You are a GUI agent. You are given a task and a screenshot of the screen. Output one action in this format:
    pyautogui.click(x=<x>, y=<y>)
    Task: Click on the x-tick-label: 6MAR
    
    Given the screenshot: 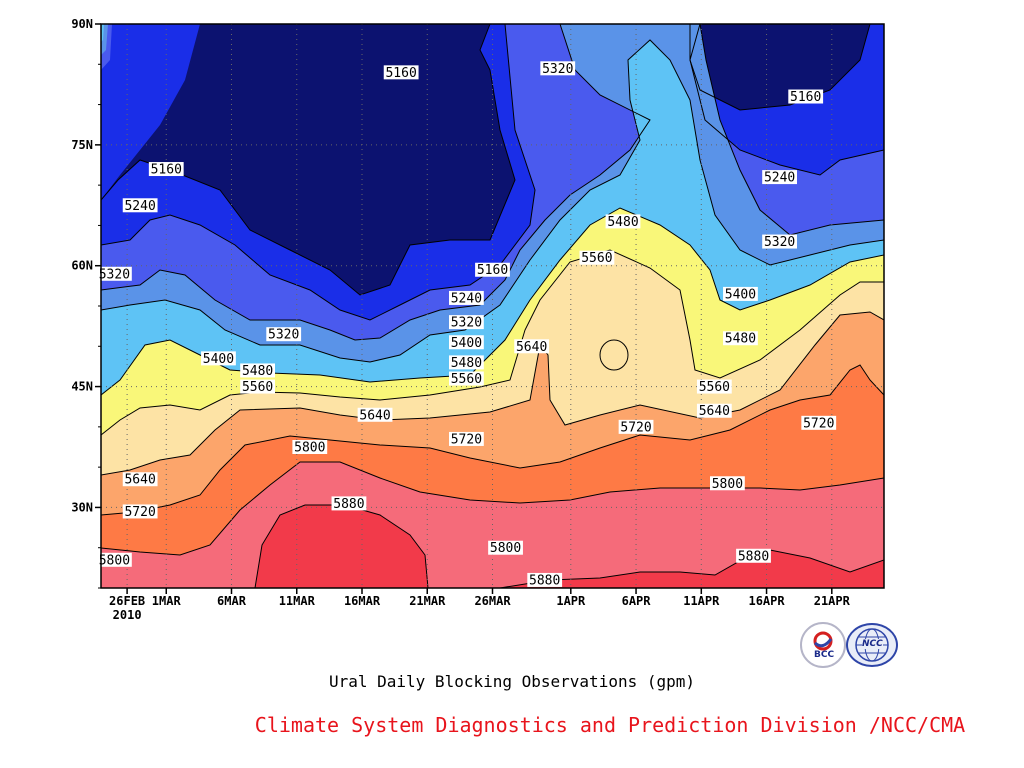 What is the action you would take?
    pyautogui.click(x=232, y=601)
    